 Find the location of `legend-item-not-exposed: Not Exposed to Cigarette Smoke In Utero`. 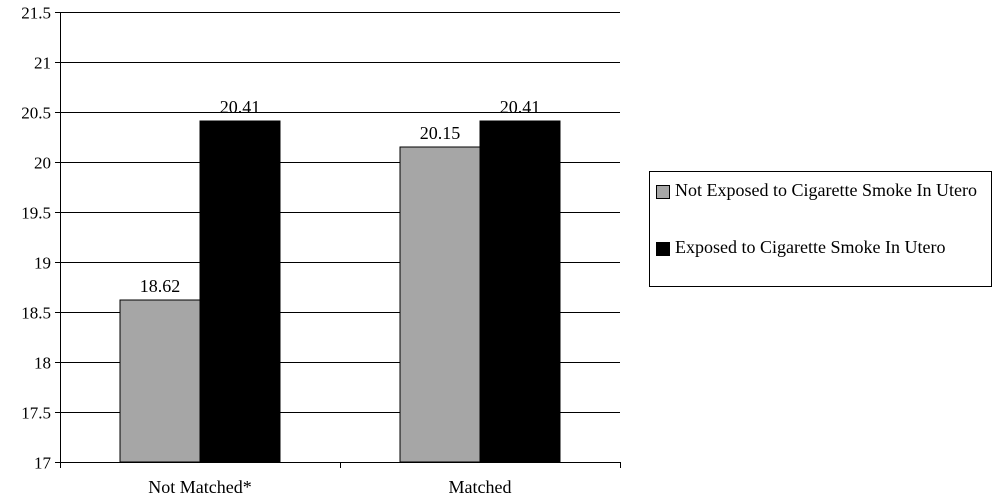

legend-item-not-exposed: Not Exposed to Cigarette Smoke In Utero is located at coordinates (821, 190).